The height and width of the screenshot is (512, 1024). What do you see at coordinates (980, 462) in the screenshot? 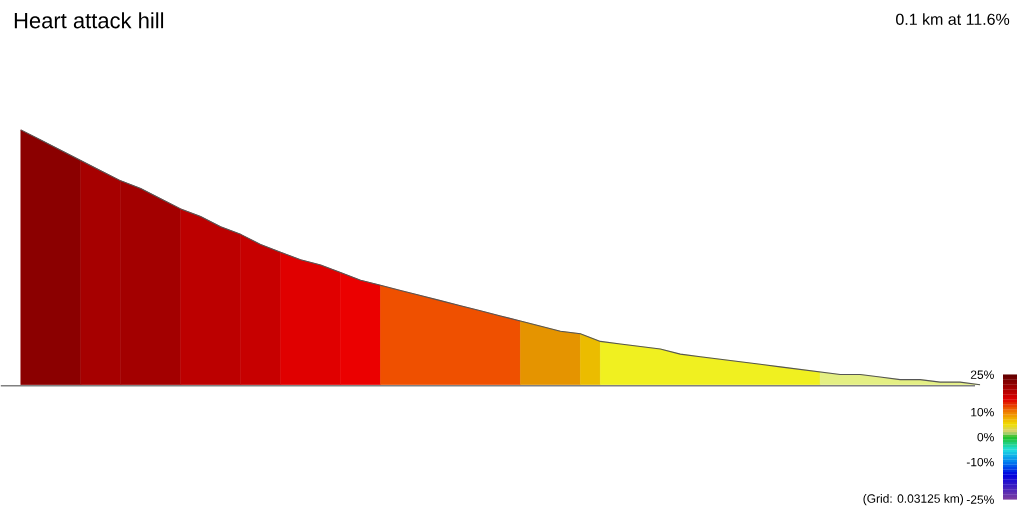
I see `color-bar-label: -10%` at bounding box center [980, 462].